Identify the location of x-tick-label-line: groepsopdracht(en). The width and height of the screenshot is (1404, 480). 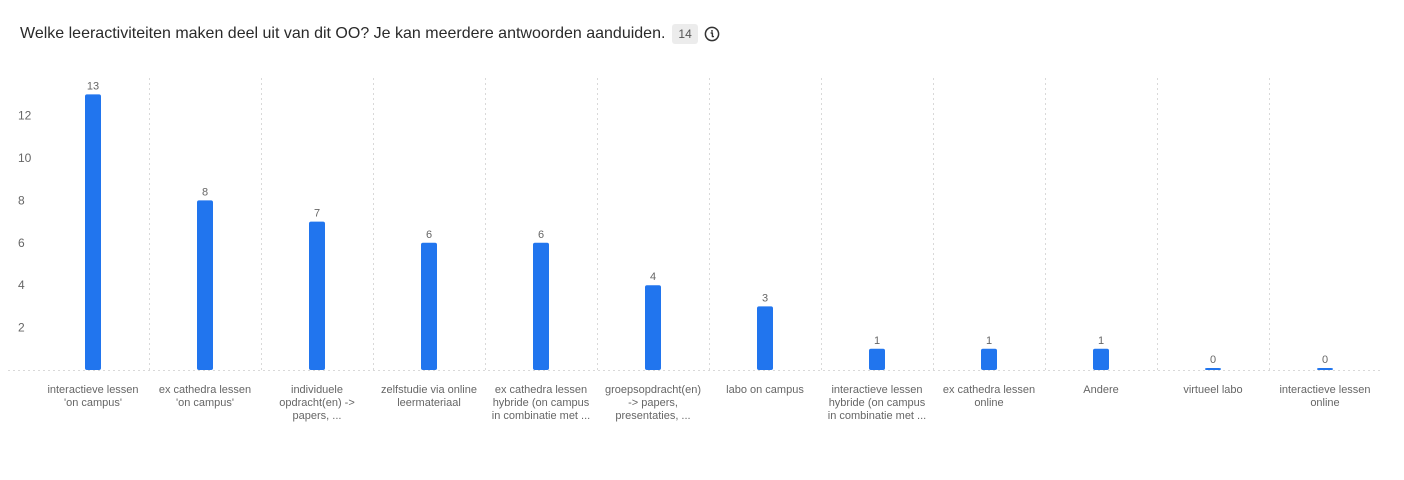
(653, 390).